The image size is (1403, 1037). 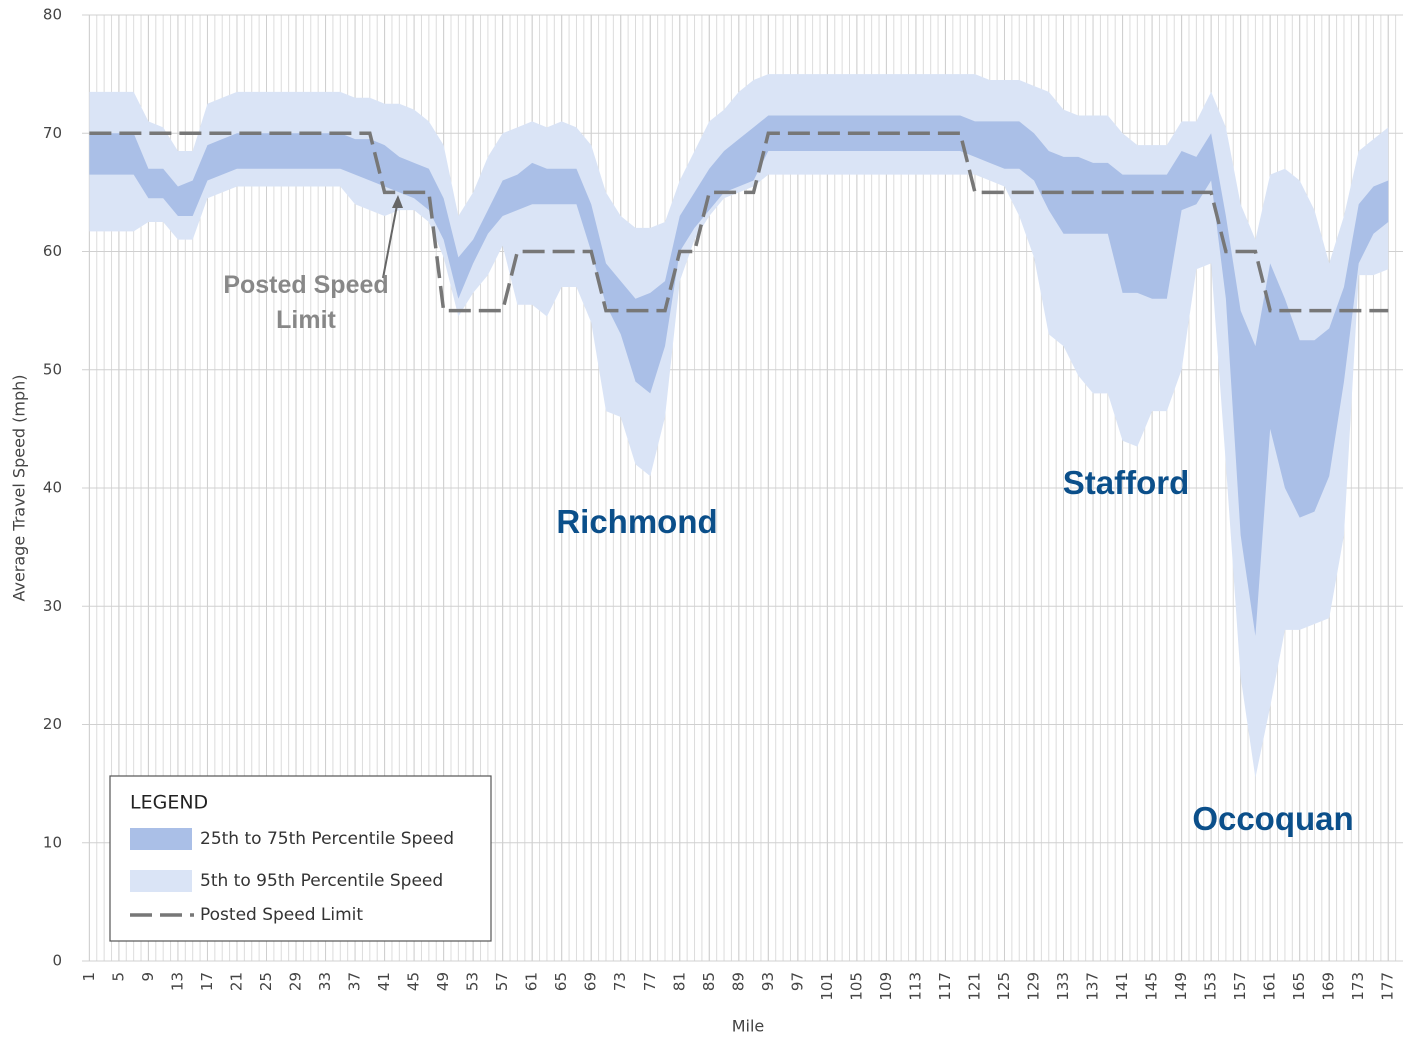 What do you see at coordinates (915, 986) in the screenshot?
I see `x-tick-label: 113` at bounding box center [915, 986].